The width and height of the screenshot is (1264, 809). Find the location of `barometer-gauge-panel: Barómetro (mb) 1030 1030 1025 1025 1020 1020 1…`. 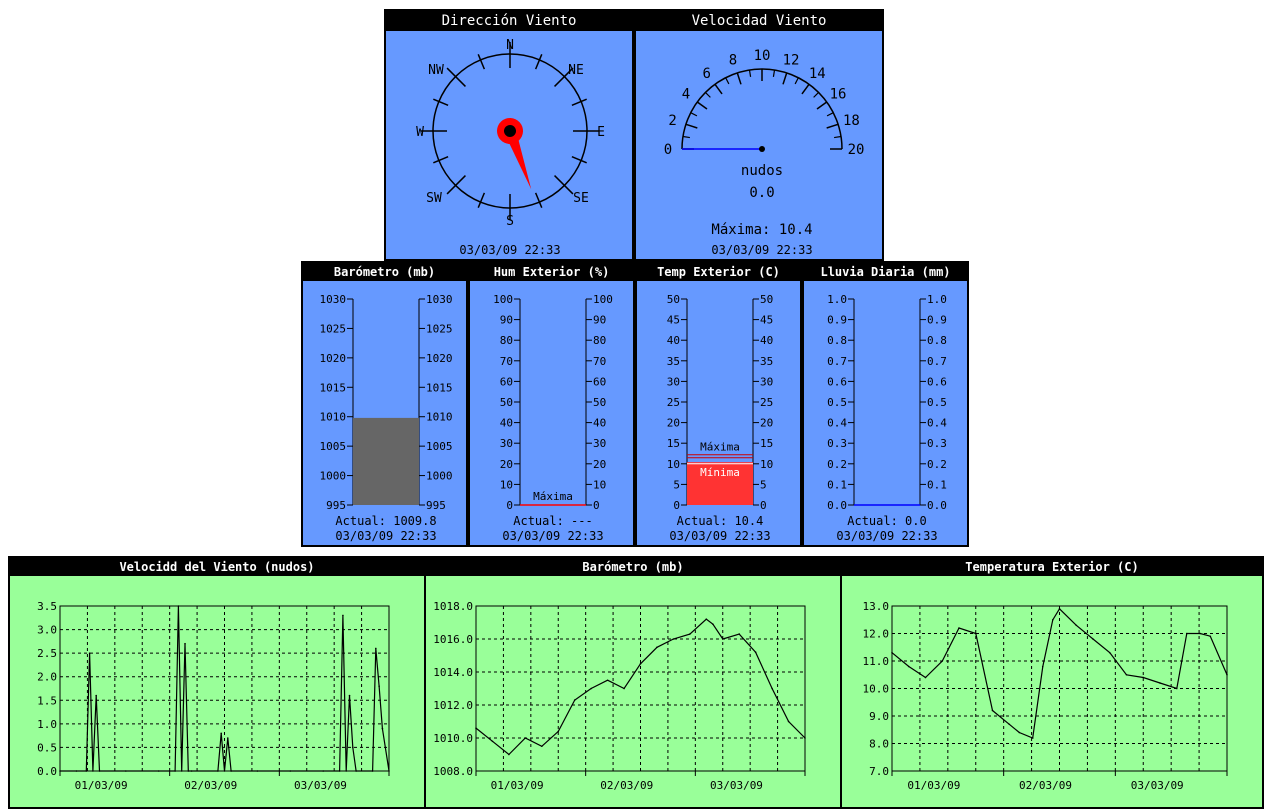

barometer-gauge-panel: Barómetro (mb) 1030 1030 1025 1025 1020 1020 1… is located at coordinates (384, 404).